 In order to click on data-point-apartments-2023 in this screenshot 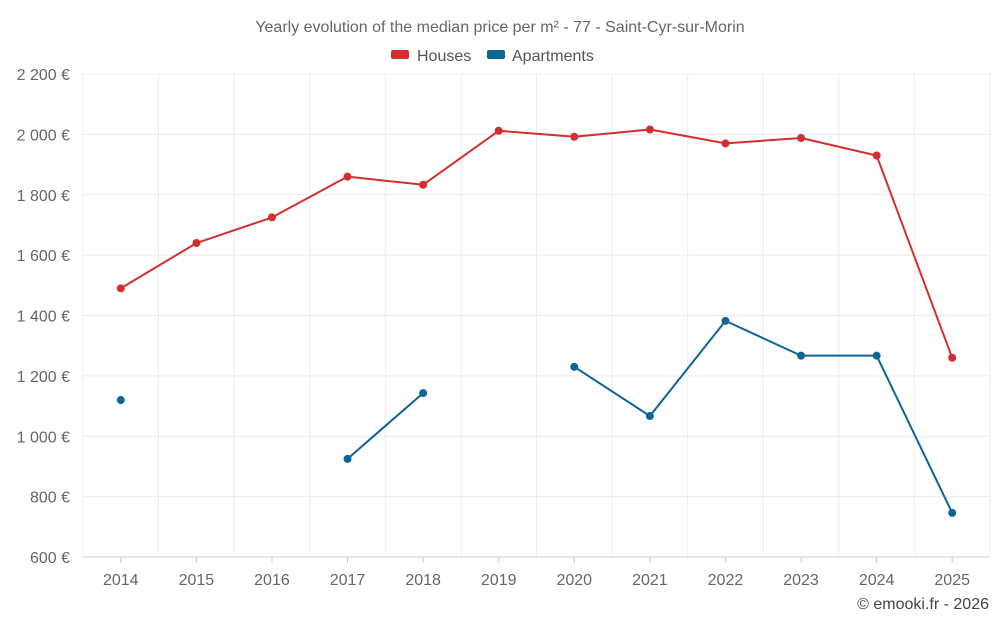, I will do `click(801, 355)`.